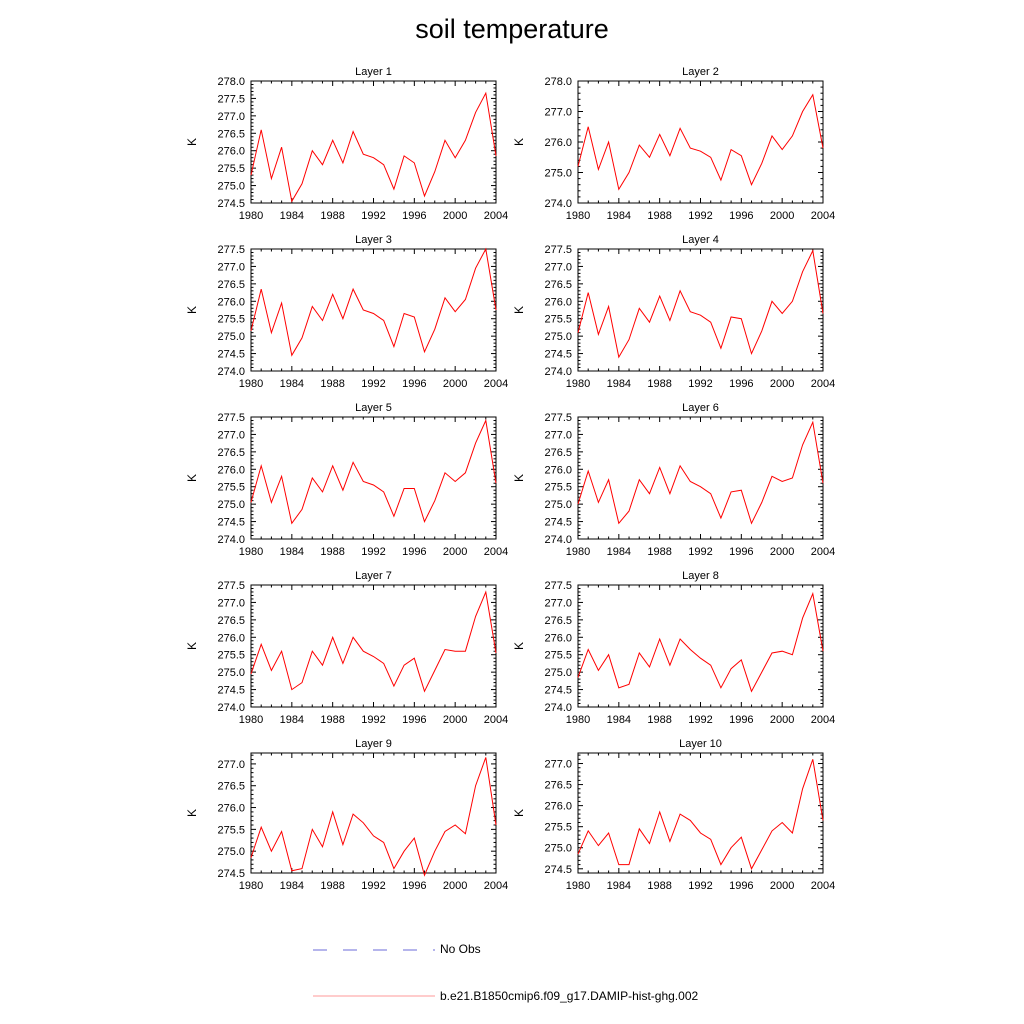 The image size is (1024, 1024). I want to click on y-tick-label-layer-5: 277.0, so click(231, 435).